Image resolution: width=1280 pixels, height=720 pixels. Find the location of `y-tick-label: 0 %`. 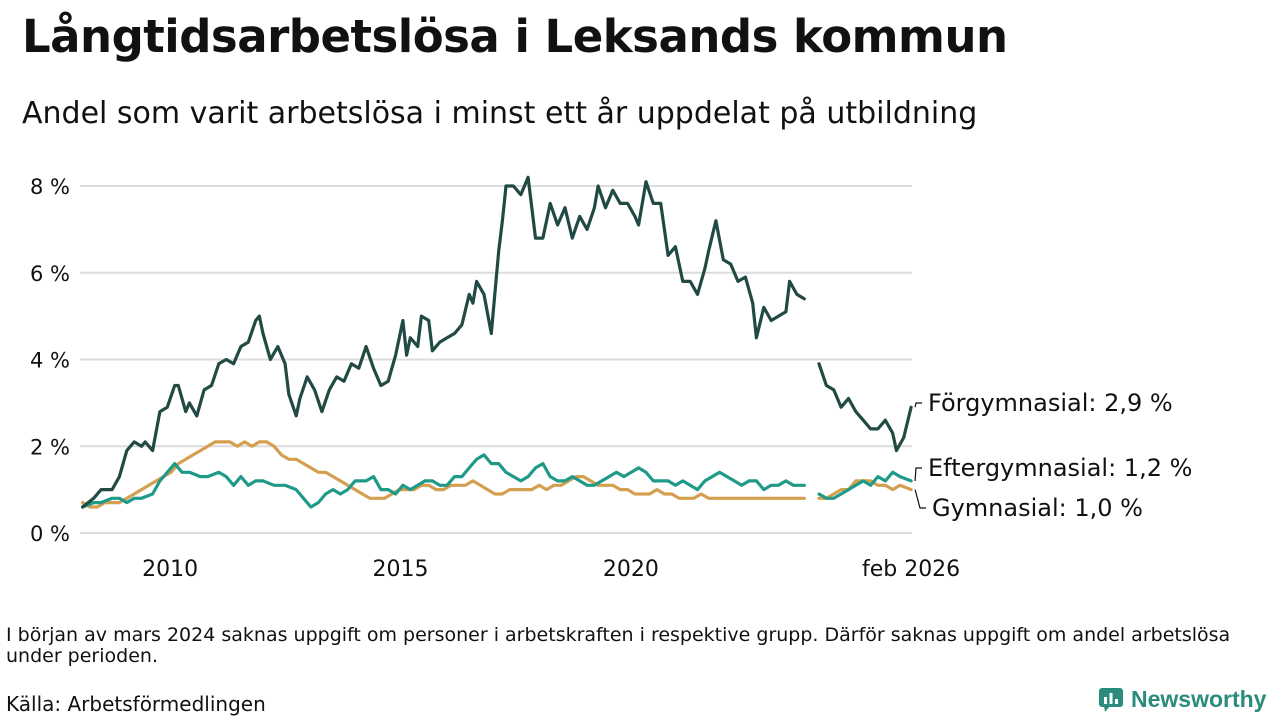

y-tick-label: 0 % is located at coordinates (50, 534).